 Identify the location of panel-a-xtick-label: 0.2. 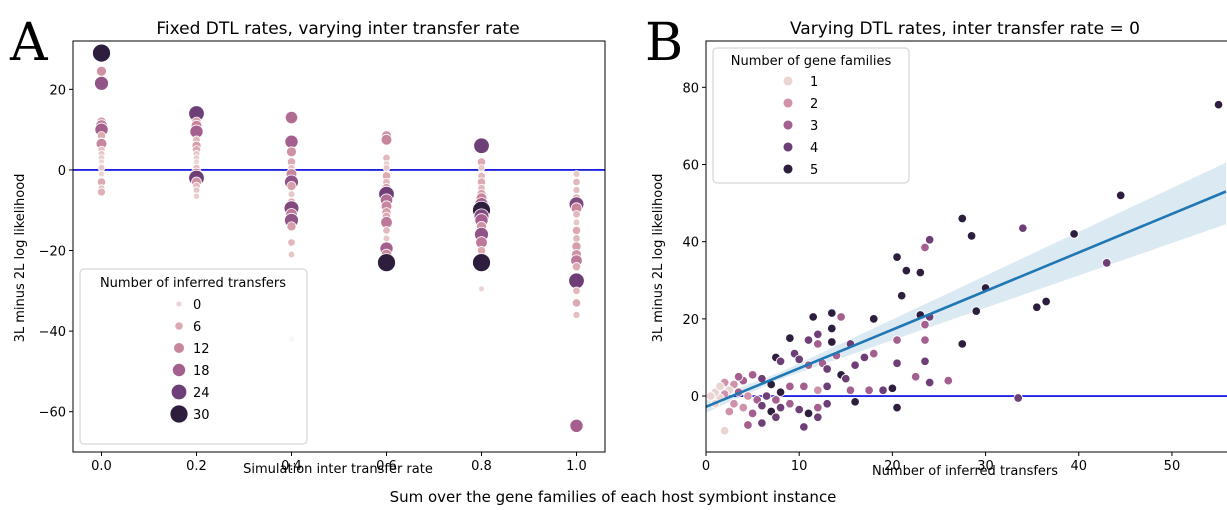
(196, 466).